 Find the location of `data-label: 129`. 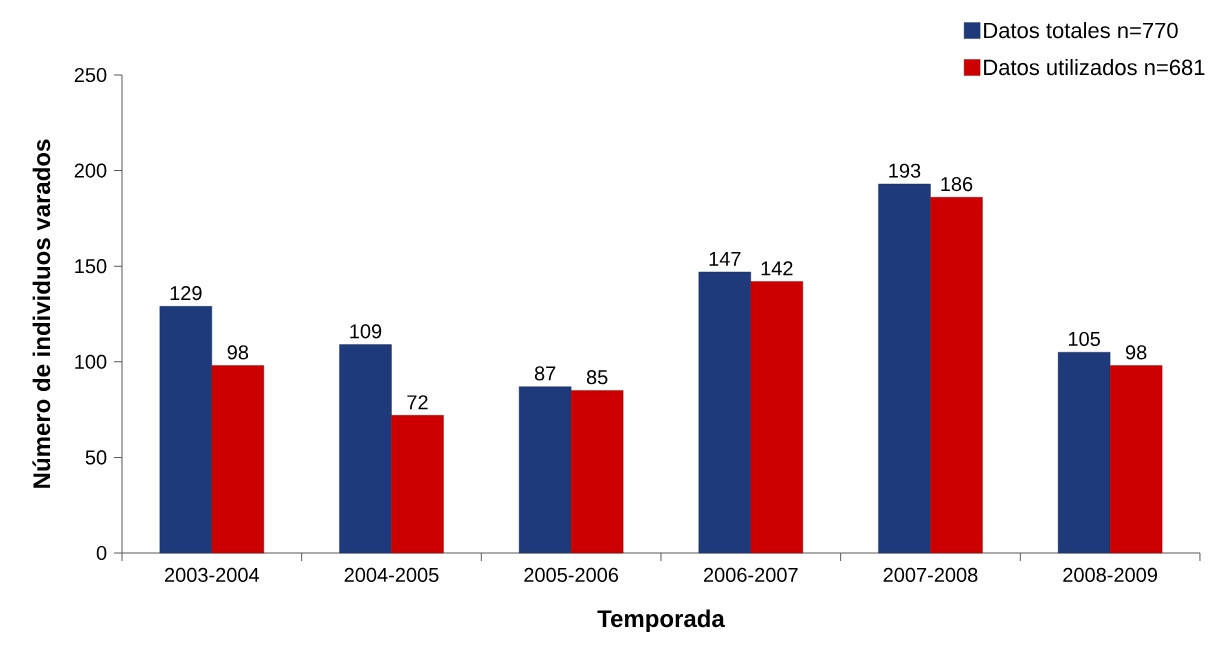

data-label: 129 is located at coordinates (186, 293).